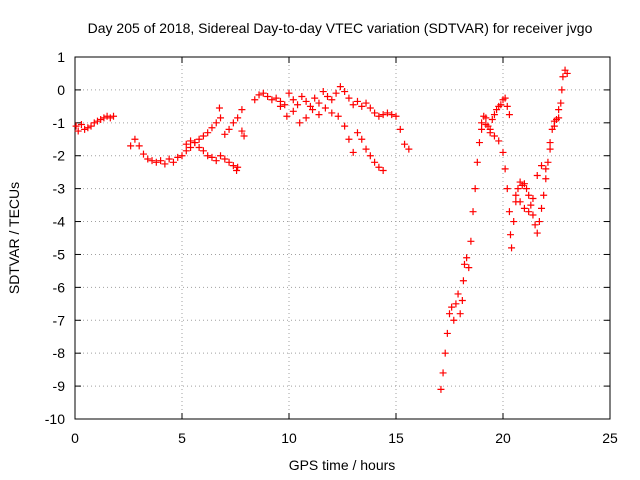 This screenshot has width=640, height=480. What do you see at coordinates (55, 238) in the screenshot?
I see `y-tick-labels: 1 0 -1 -2 -3 -4 -5 -6 -7 -8 -9 -10` at bounding box center [55, 238].